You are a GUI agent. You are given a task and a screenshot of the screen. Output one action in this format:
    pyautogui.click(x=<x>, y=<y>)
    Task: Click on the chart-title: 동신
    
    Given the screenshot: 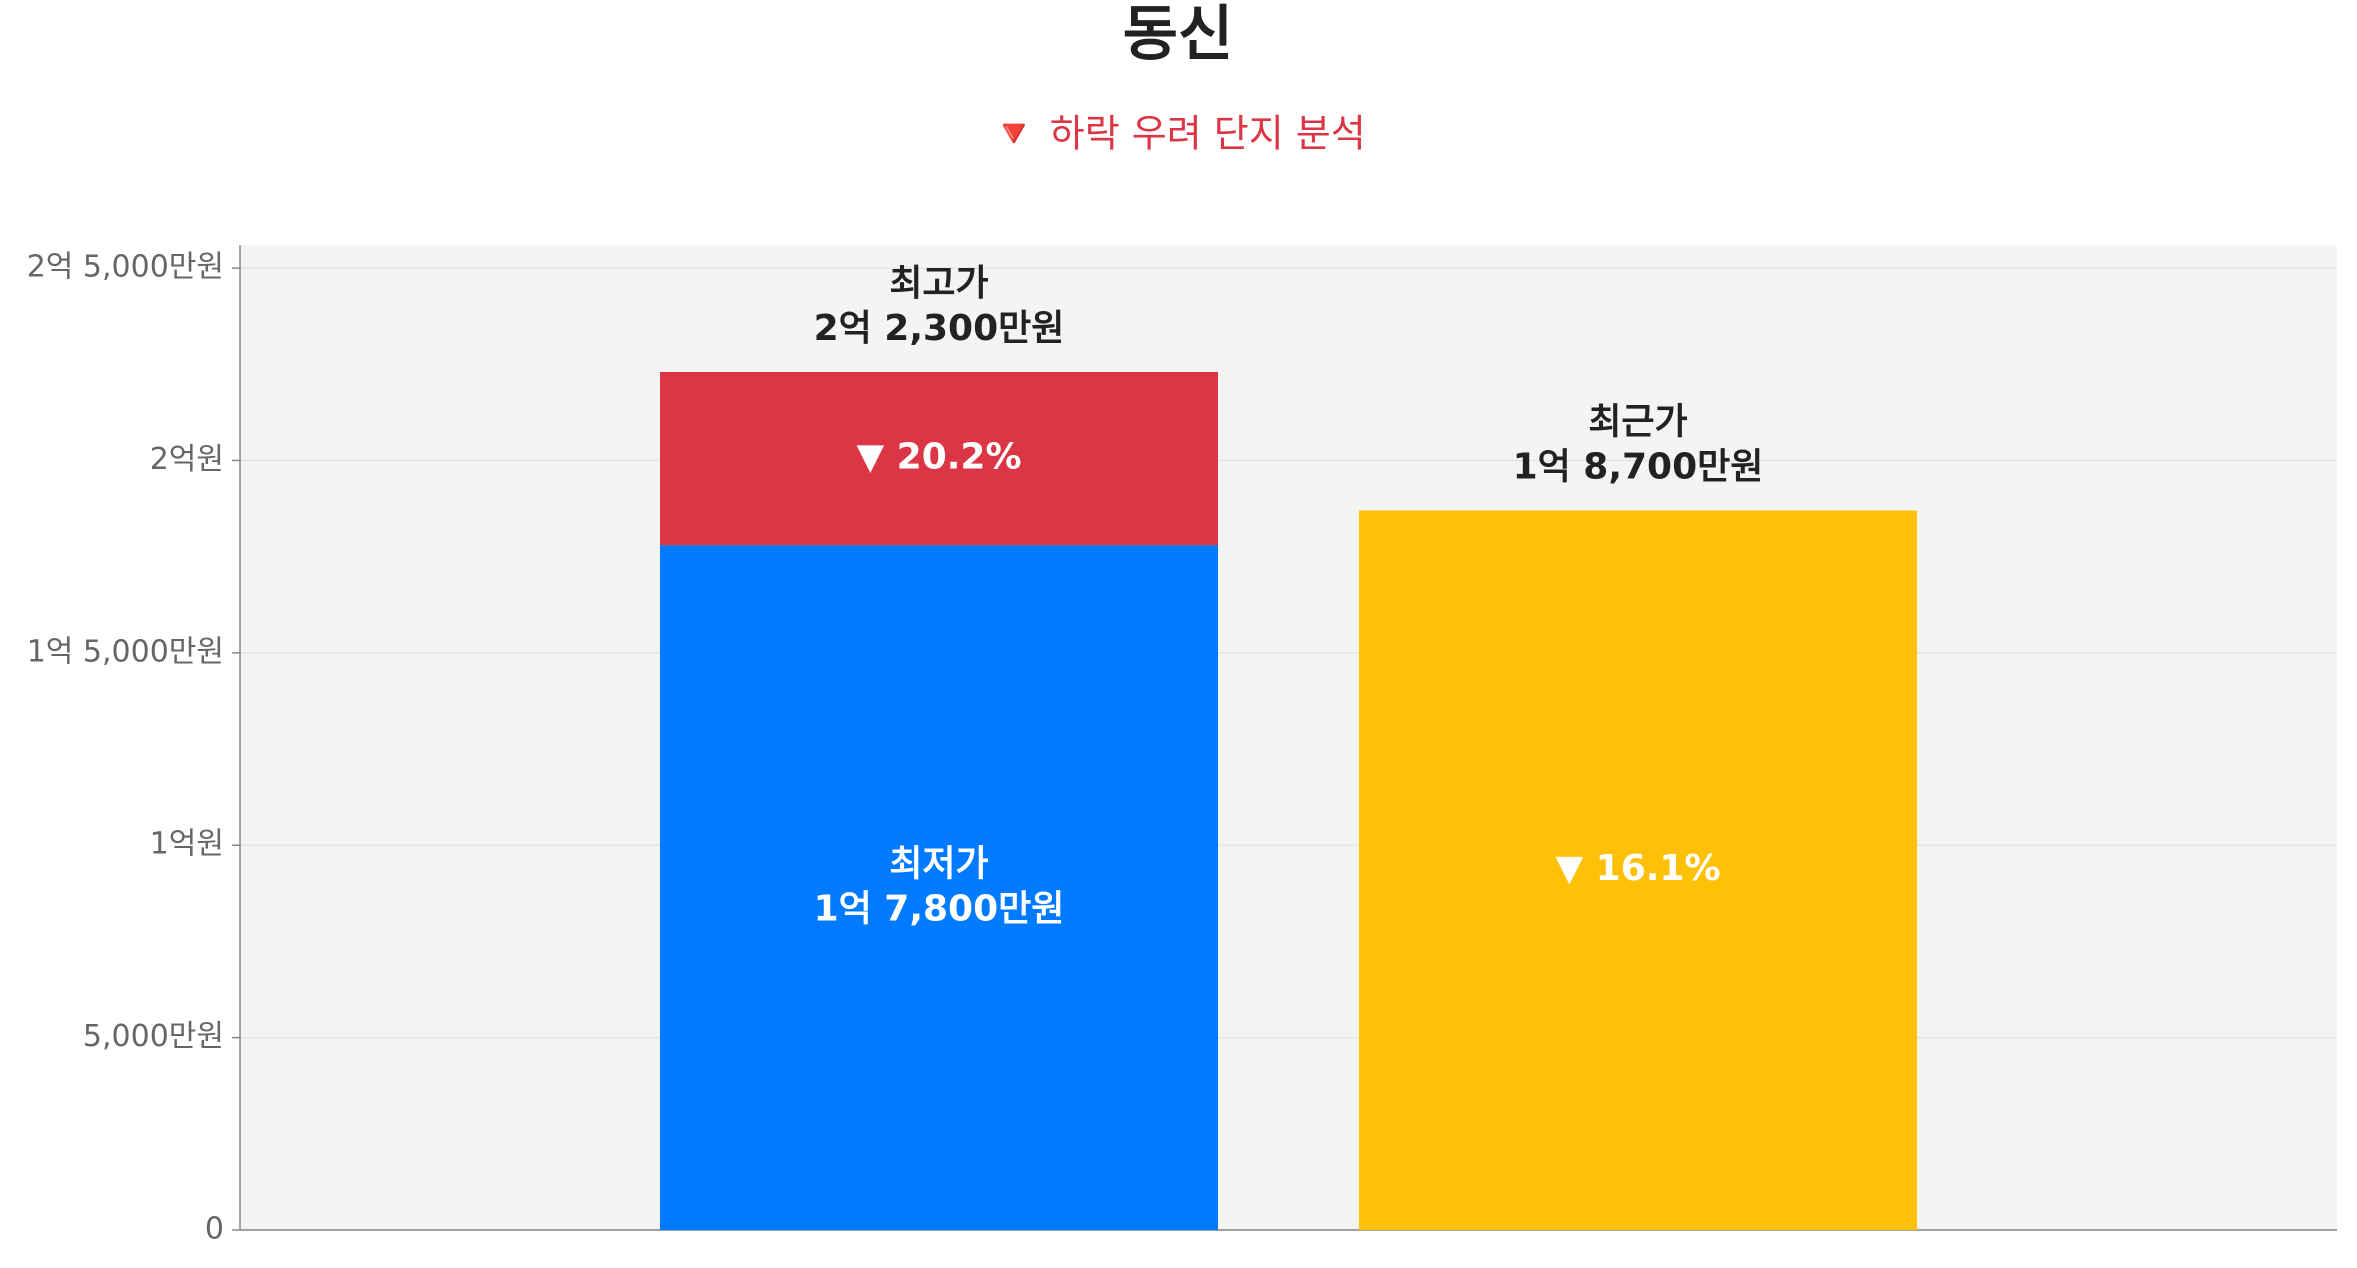 What is the action you would take?
    pyautogui.click(x=1178, y=35)
    